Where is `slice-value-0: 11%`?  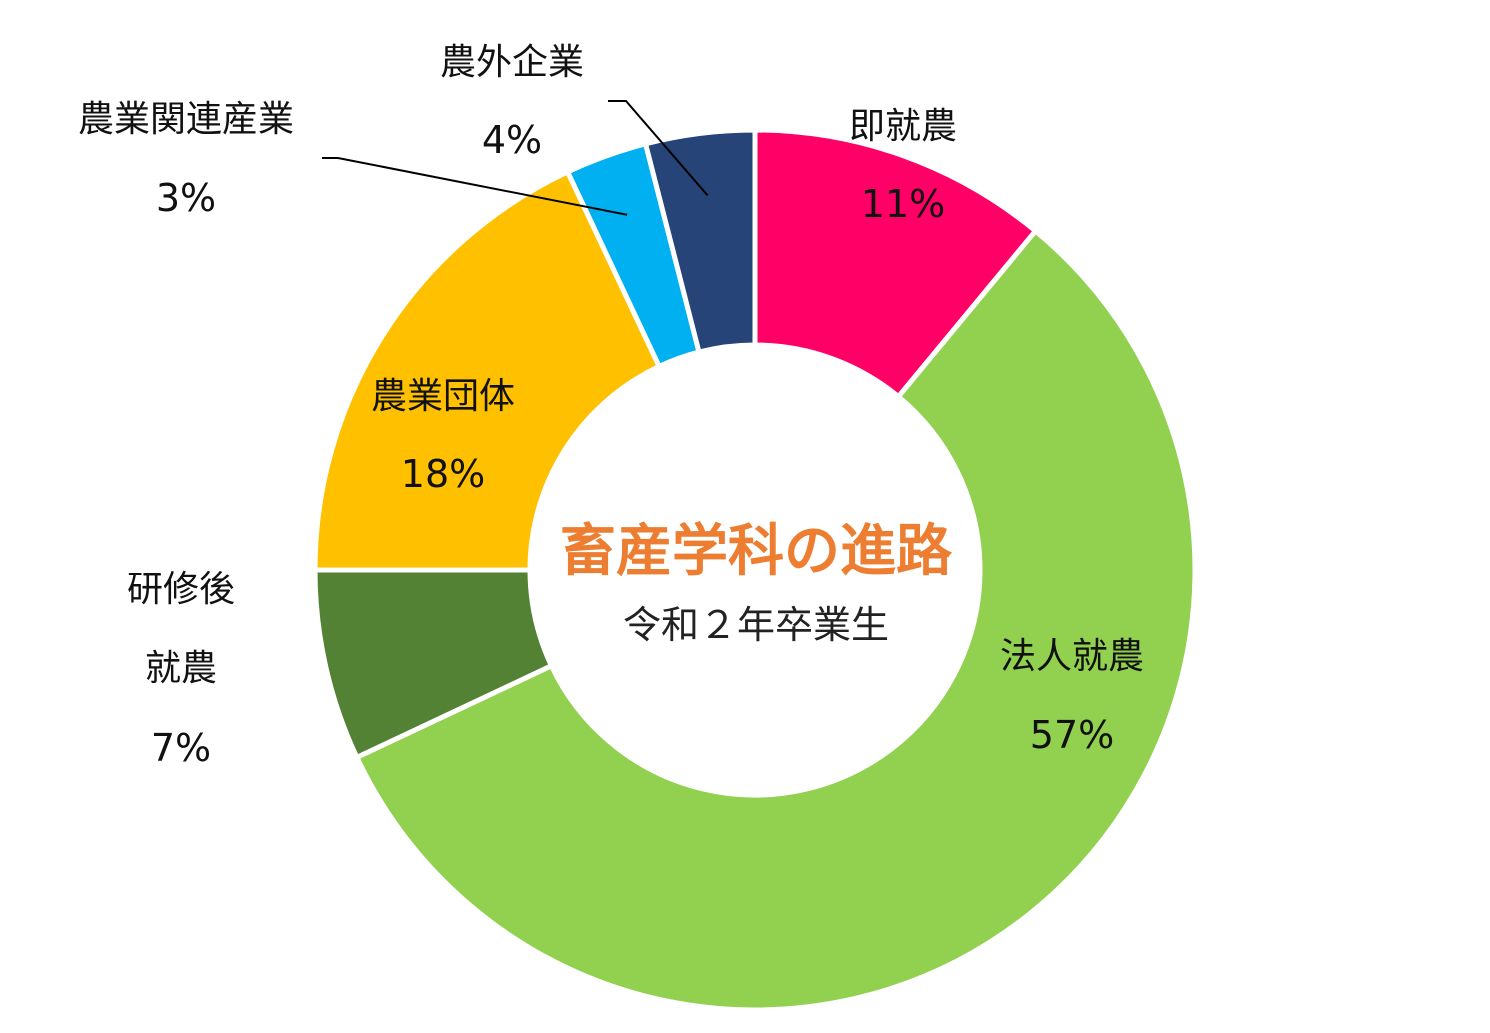 slice-value-0: 11% is located at coordinates (903, 204).